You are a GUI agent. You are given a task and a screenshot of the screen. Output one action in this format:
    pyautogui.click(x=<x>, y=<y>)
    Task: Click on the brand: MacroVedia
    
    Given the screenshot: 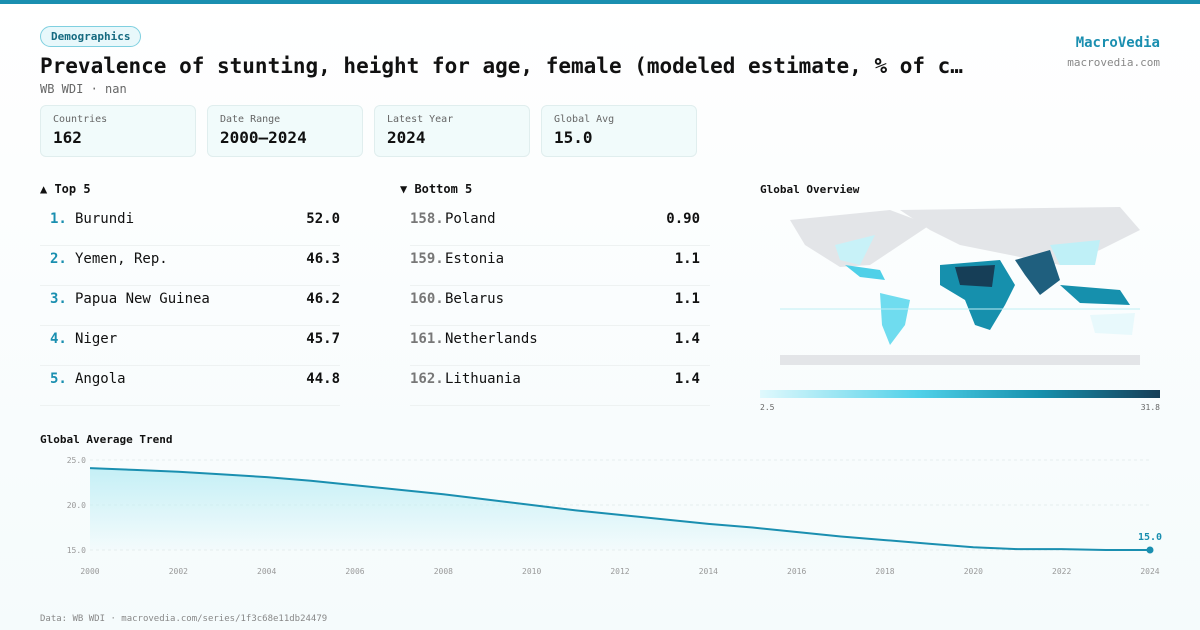 What is the action you would take?
    pyautogui.click(x=1117, y=43)
    